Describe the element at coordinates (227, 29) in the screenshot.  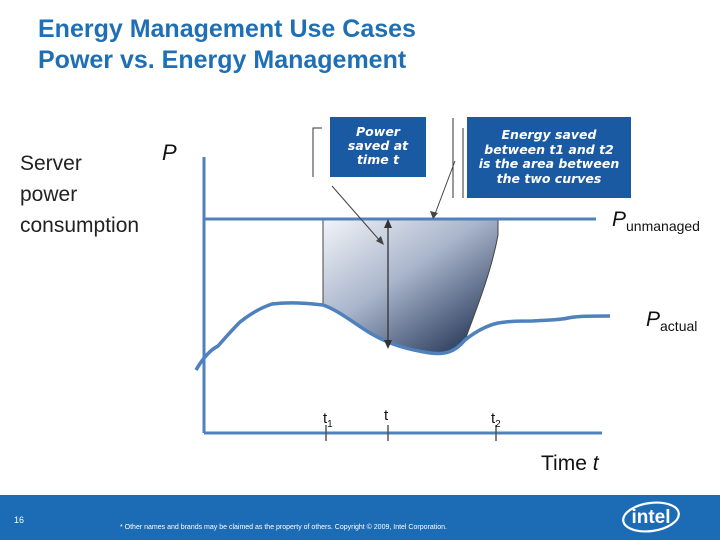
I see `title-line-1: Energy Management Use Cases` at that location.